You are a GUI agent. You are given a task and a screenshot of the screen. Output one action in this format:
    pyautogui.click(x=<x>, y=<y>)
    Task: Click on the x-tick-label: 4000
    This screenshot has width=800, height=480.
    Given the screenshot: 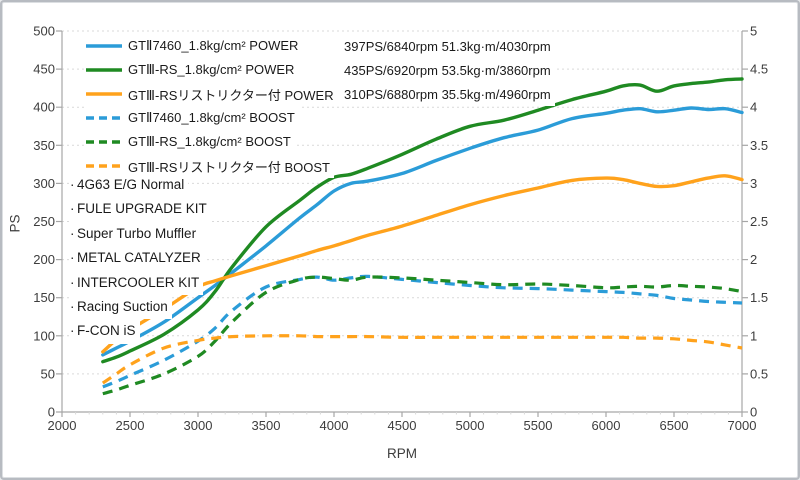 What is the action you would take?
    pyautogui.click(x=334, y=425)
    